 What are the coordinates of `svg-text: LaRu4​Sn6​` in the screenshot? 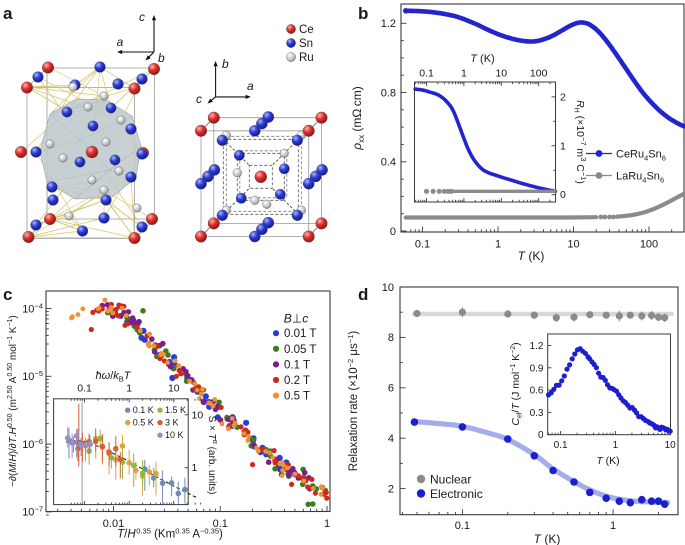 It's located at (640, 178).